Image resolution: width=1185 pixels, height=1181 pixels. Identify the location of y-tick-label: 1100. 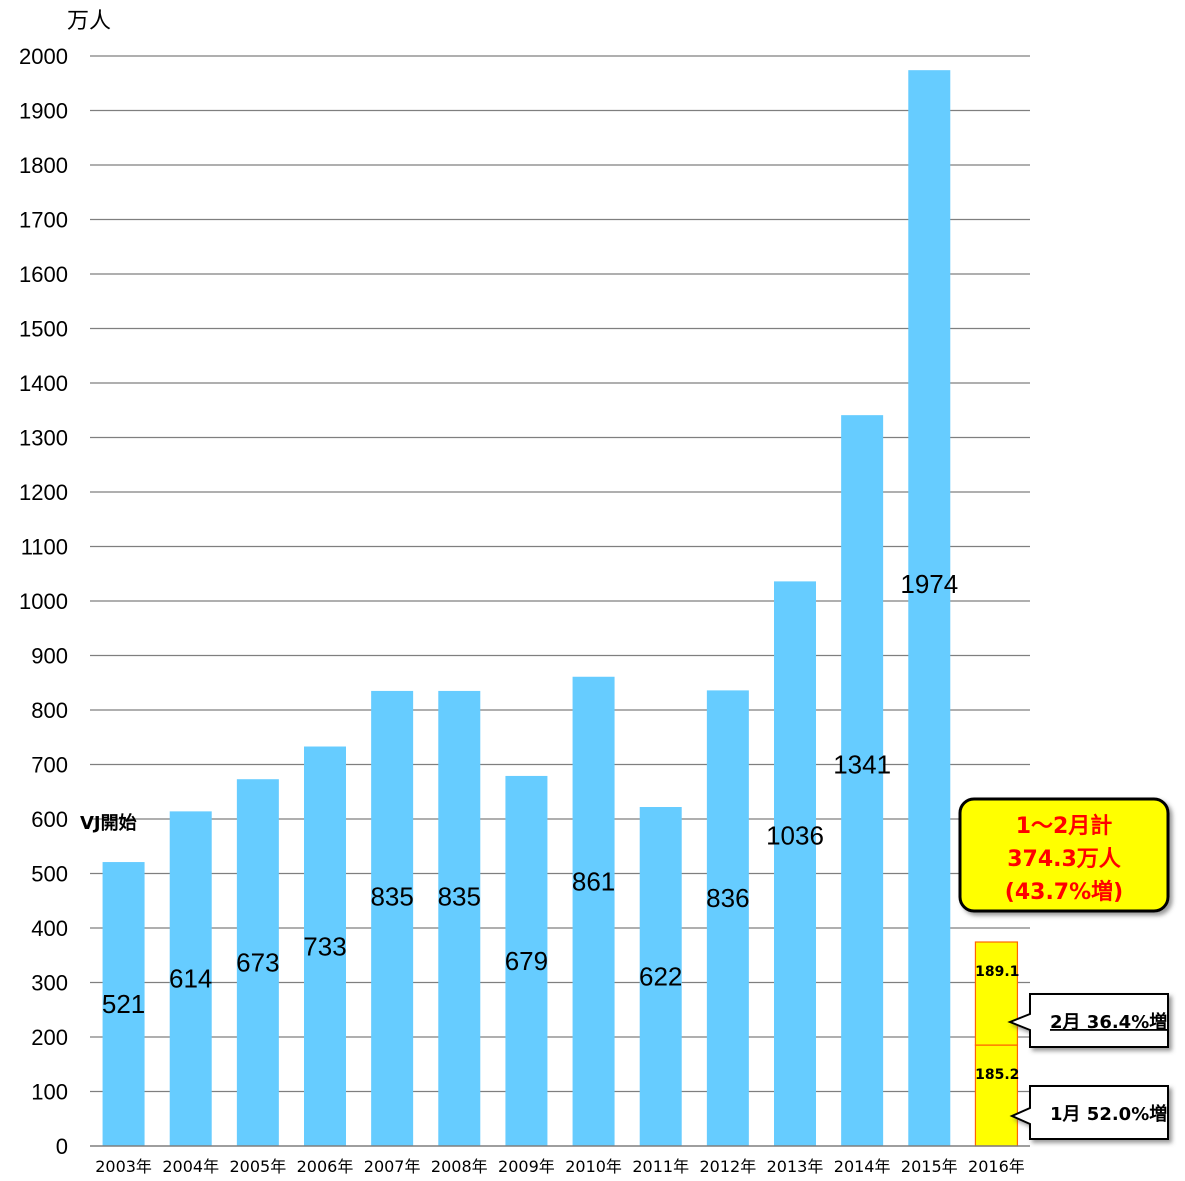
(44, 547).